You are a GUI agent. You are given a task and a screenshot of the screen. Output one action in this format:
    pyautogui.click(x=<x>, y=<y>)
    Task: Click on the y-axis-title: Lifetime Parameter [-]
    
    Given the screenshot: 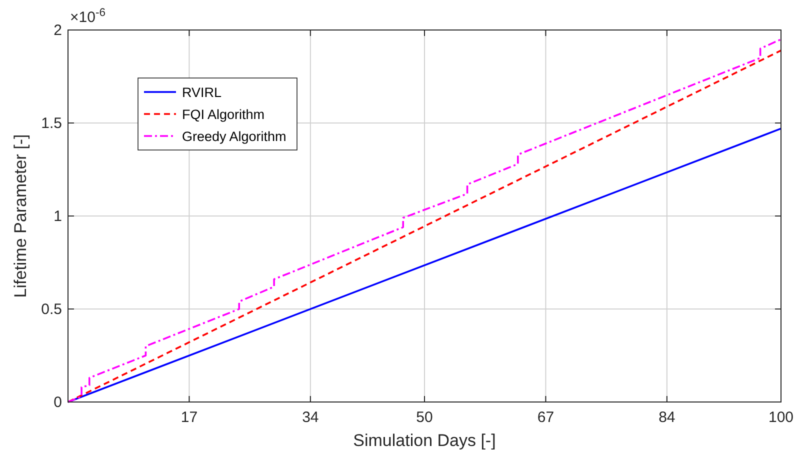 What is the action you would take?
    pyautogui.click(x=20, y=216)
    